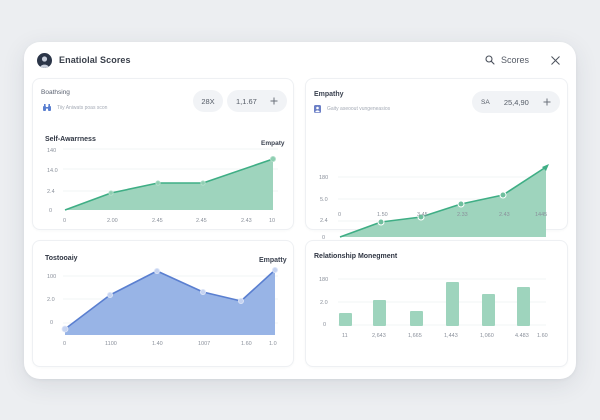  What do you see at coordinates (257, 101) in the screenshot?
I see `score-value-pill: 1,1.67` at bounding box center [257, 101].